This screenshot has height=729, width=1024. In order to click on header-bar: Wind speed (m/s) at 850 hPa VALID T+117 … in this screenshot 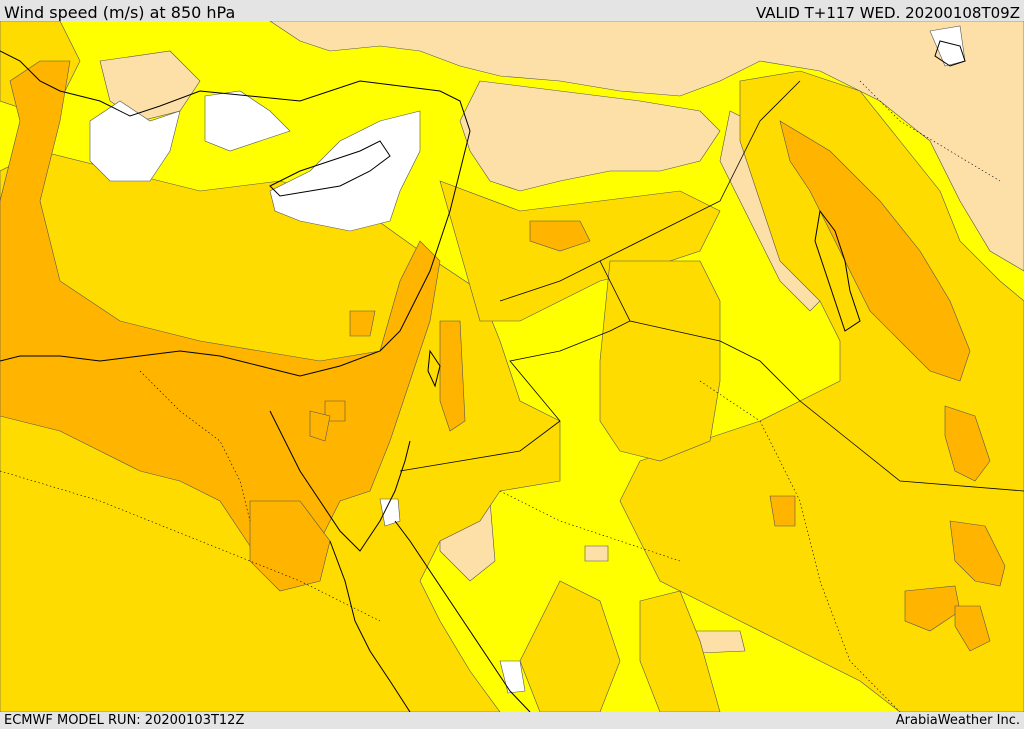, I will do `click(512, 11)`.